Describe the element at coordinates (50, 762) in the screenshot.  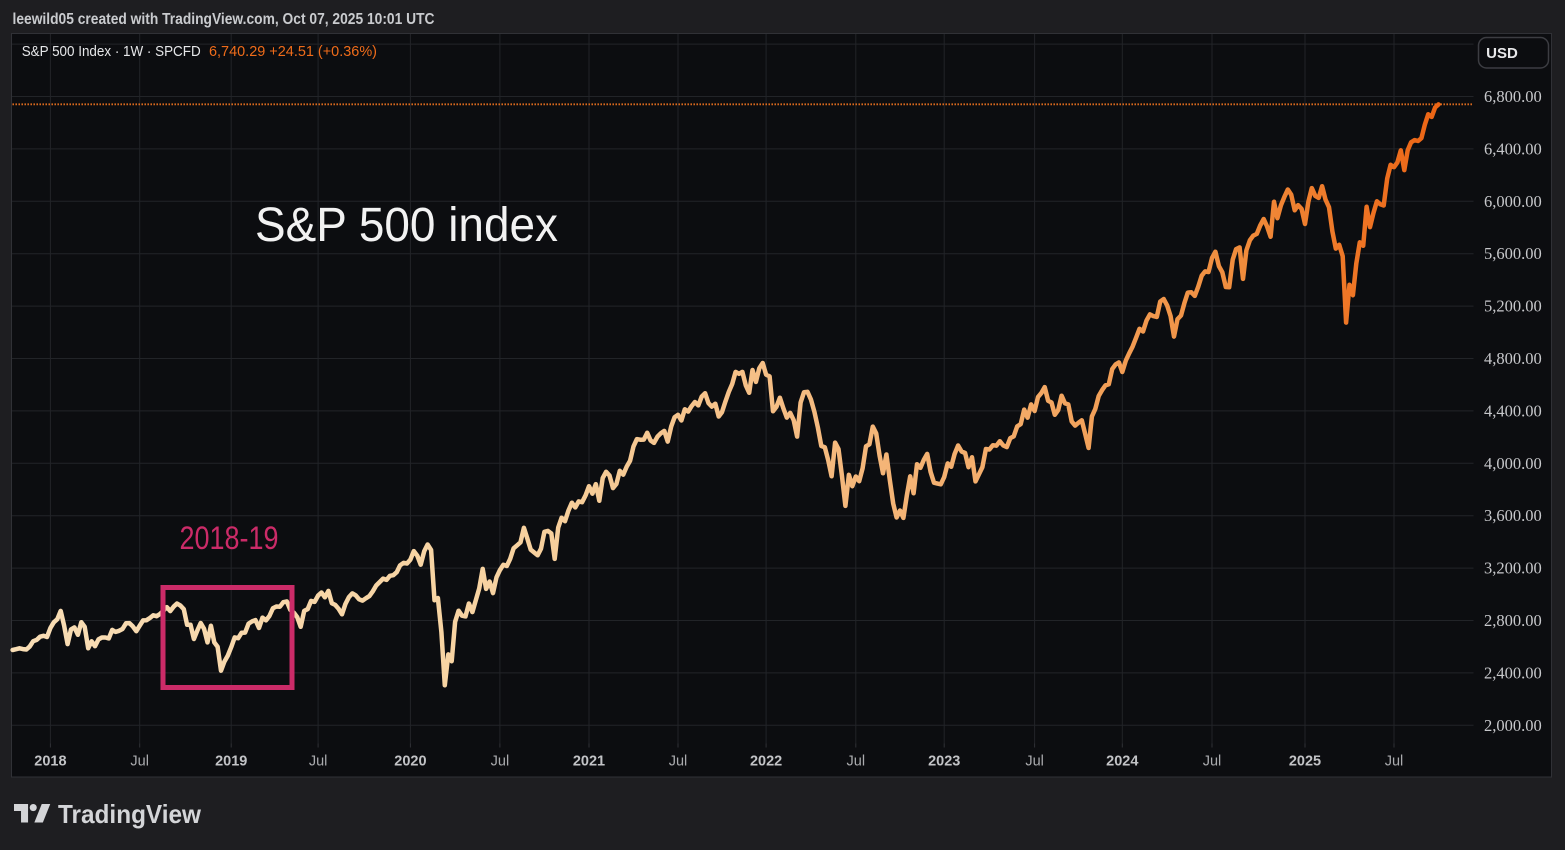
I see `svg-text: 2018` at that location.